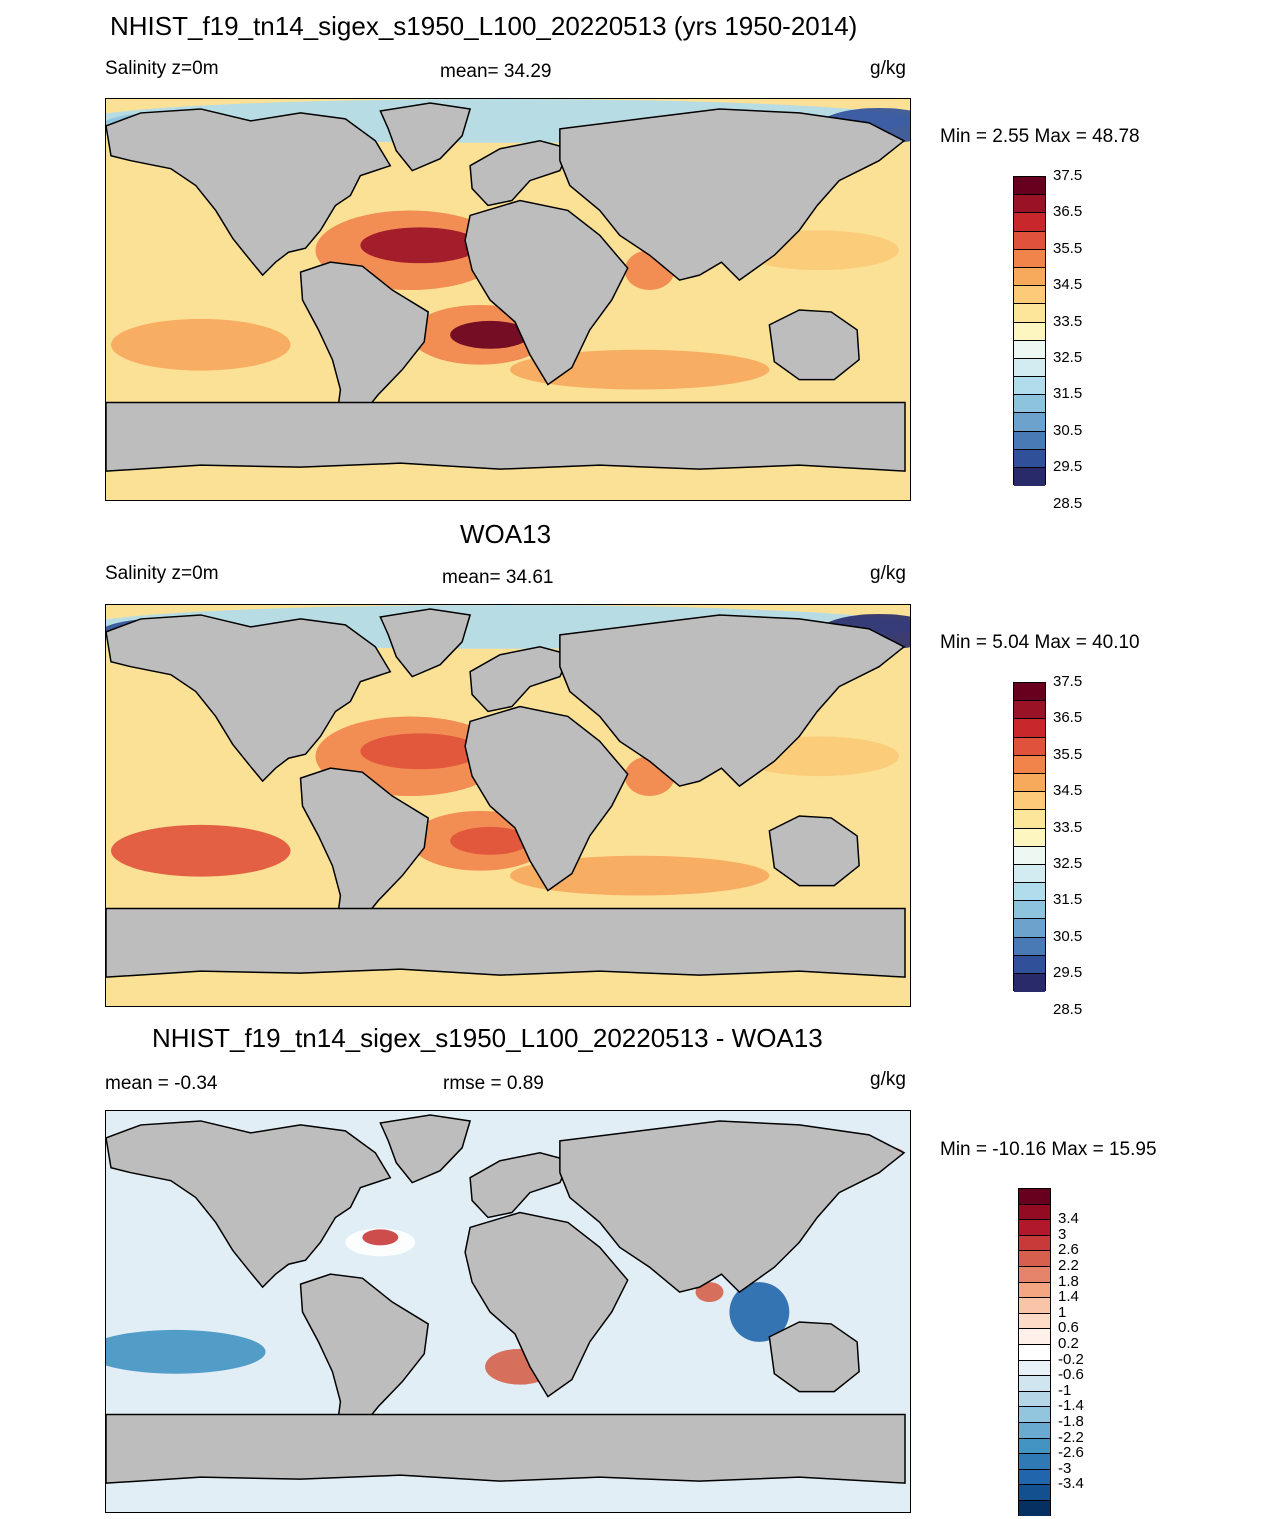 Image resolution: width=1285 pixels, height=1519 pixels. What do you see at coordinates (1071, 1359) in the screenshot?
I see `panel3-colorbar-label: -0.2` at bounding box center [1071, 1359].